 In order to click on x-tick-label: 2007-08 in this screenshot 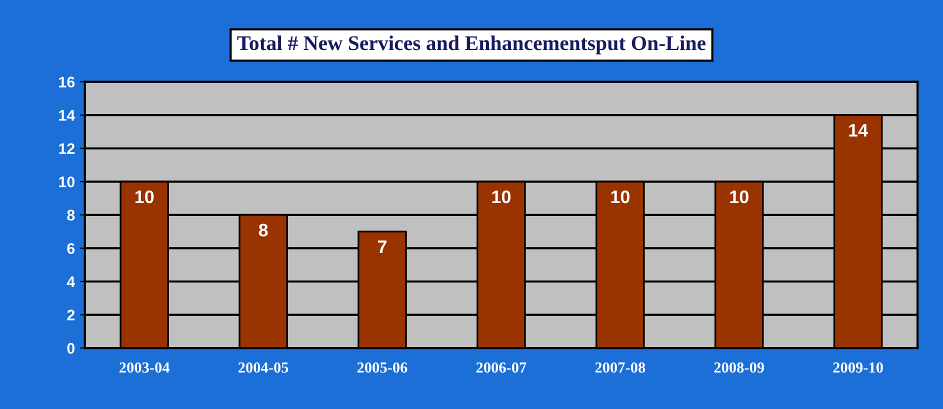, I will do `click(620, 367)`.